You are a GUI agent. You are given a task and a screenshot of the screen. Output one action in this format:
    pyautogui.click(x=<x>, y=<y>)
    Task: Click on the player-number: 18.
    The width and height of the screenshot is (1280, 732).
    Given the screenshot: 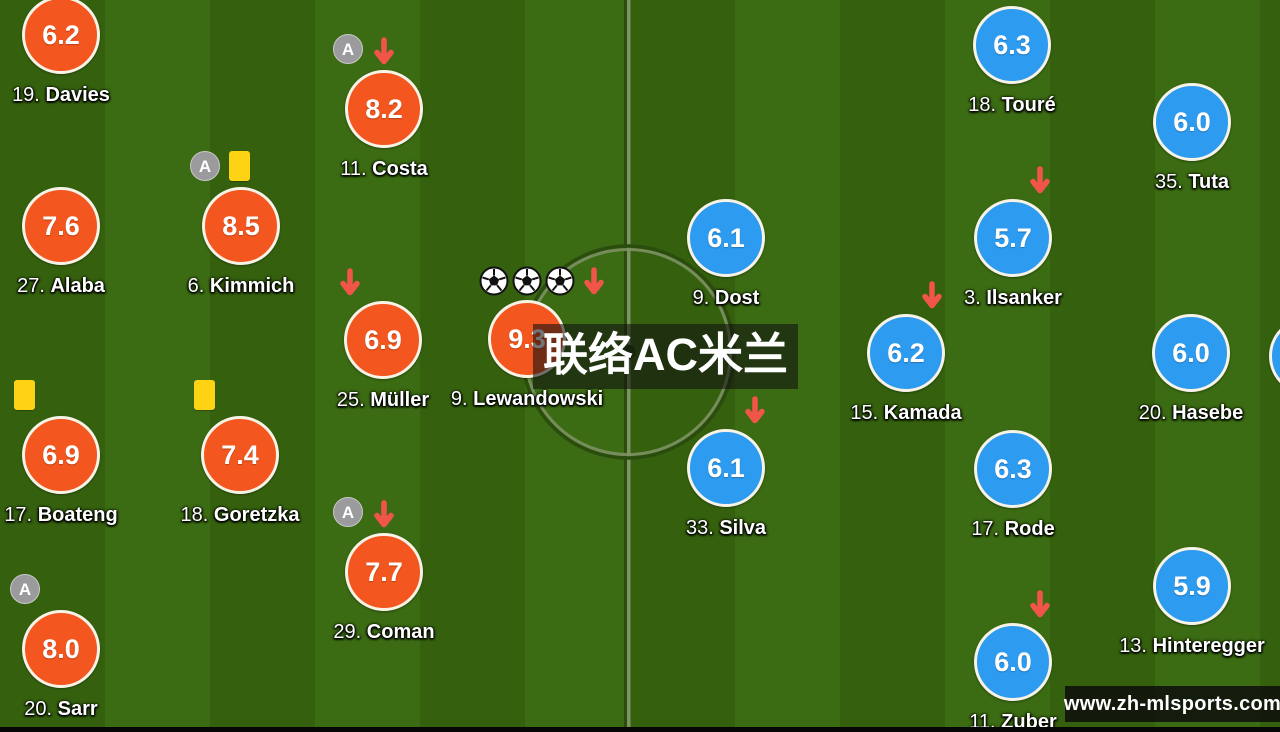 What is the action you would take?
    pyautogui.click(x=982, y=105)
    